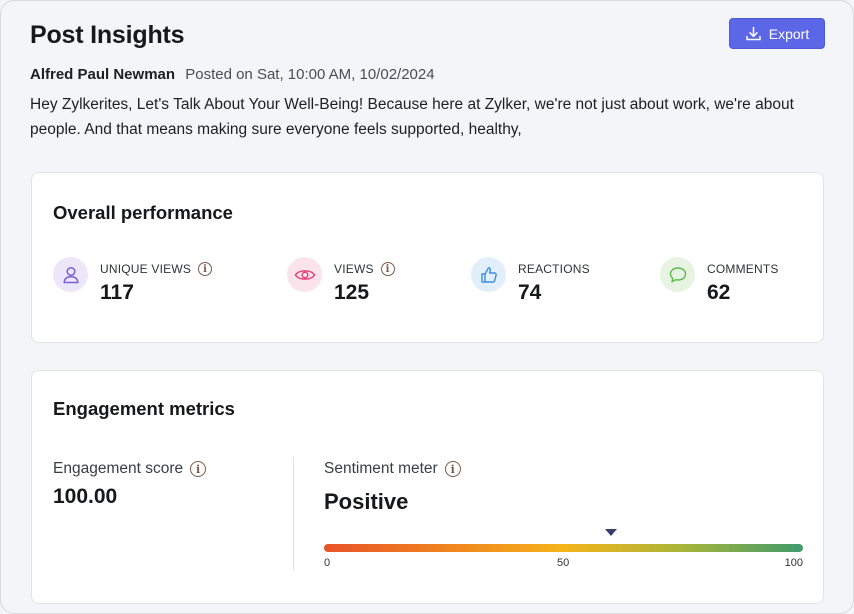 The image size is (854, 614). Describe the element at coordinates (146, 269) in the screenshot. I see `stat-label: UNIQUE VIEWS` at that location.